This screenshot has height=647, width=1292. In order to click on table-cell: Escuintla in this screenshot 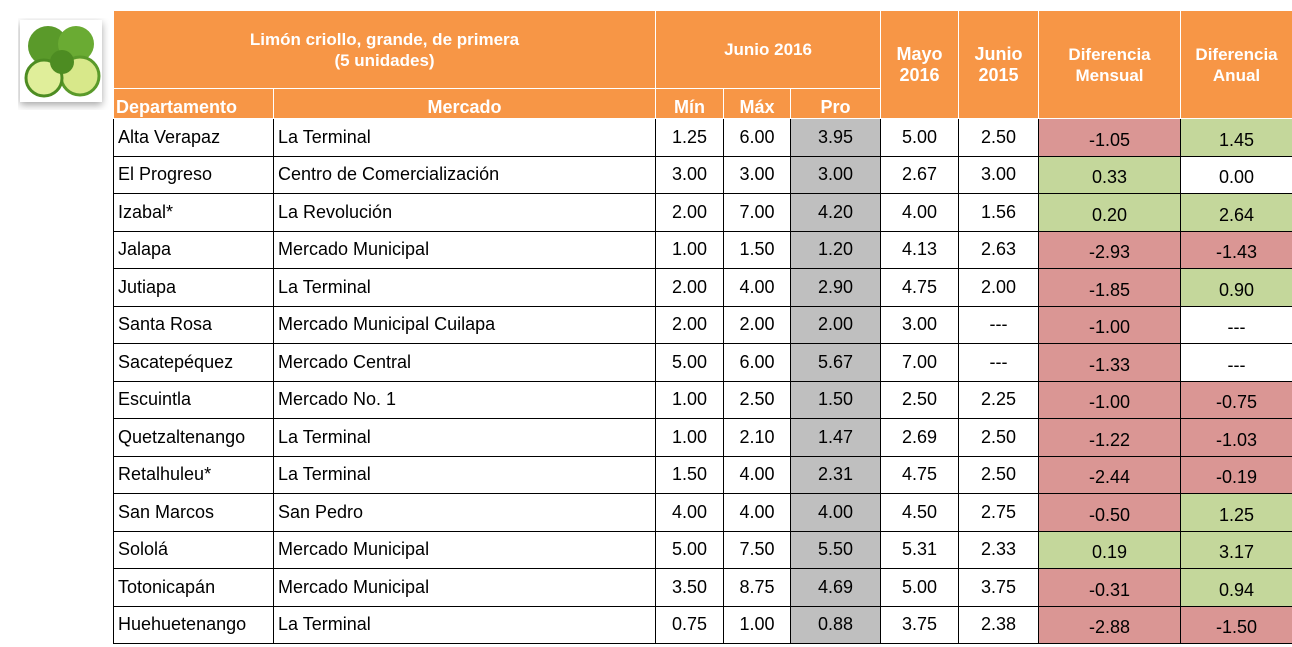, I will do `click(193, 399)`.